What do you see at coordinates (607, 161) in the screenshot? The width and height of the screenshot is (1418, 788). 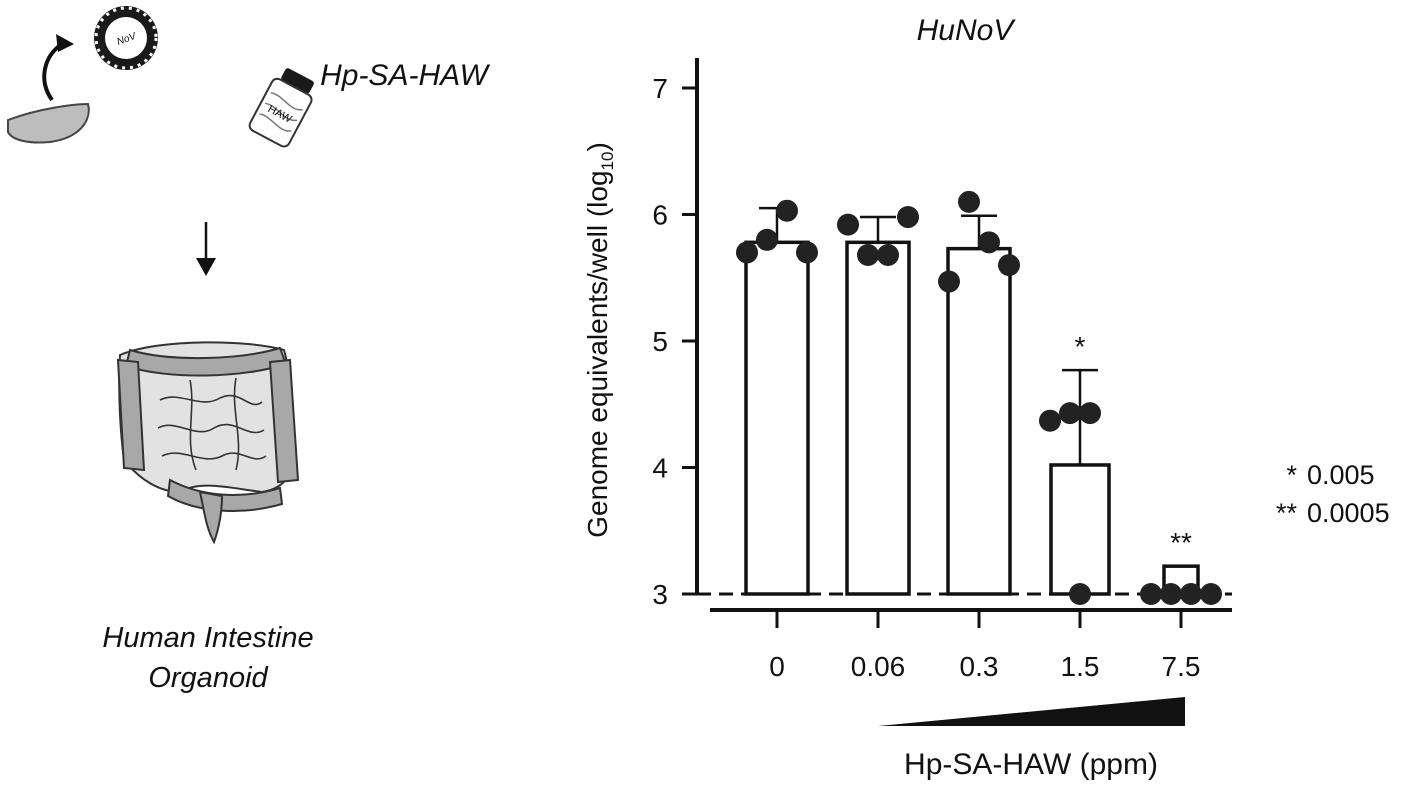 I see `y-axis-label-subscript: 10` at bounding box center [607, 161].